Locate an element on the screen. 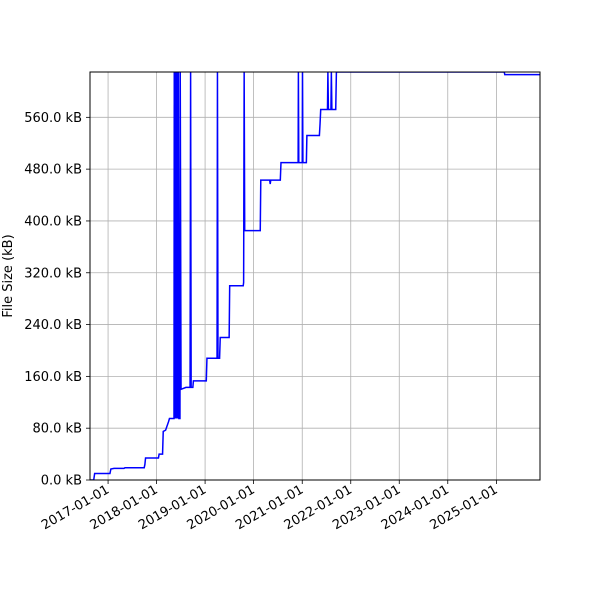 The image size is (600, 600). y-tick-label: 160.0 kB is located at coordinates (53, 377).